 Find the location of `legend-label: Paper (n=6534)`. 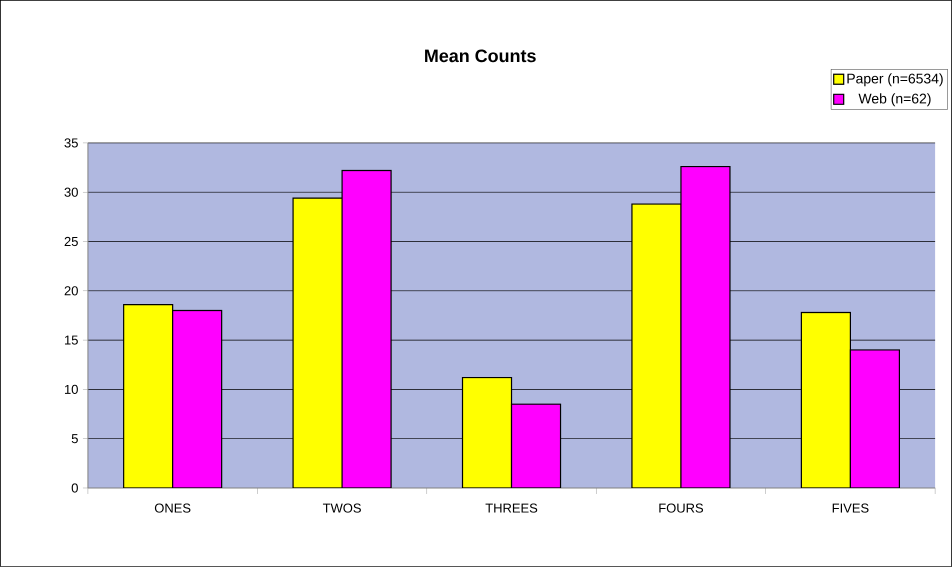

legend-label: Paper (n=6534) is located at coordinates (895, 79).